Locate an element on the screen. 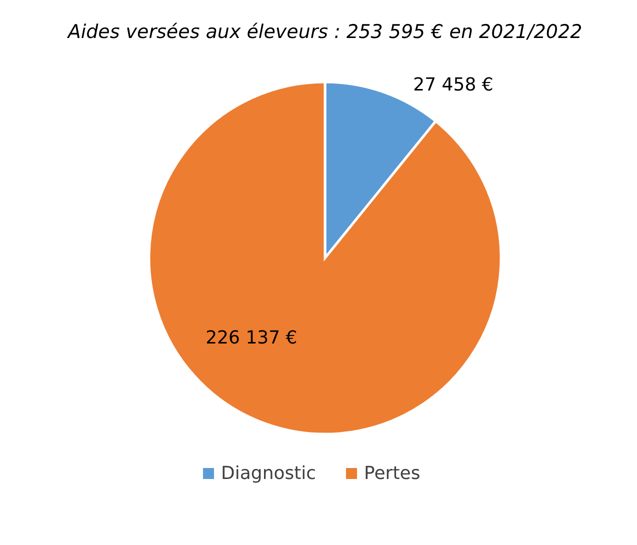 The width and height of the screenshot is (637, 545). legend-label: Diagnostic is located at coordinates (268, 473).